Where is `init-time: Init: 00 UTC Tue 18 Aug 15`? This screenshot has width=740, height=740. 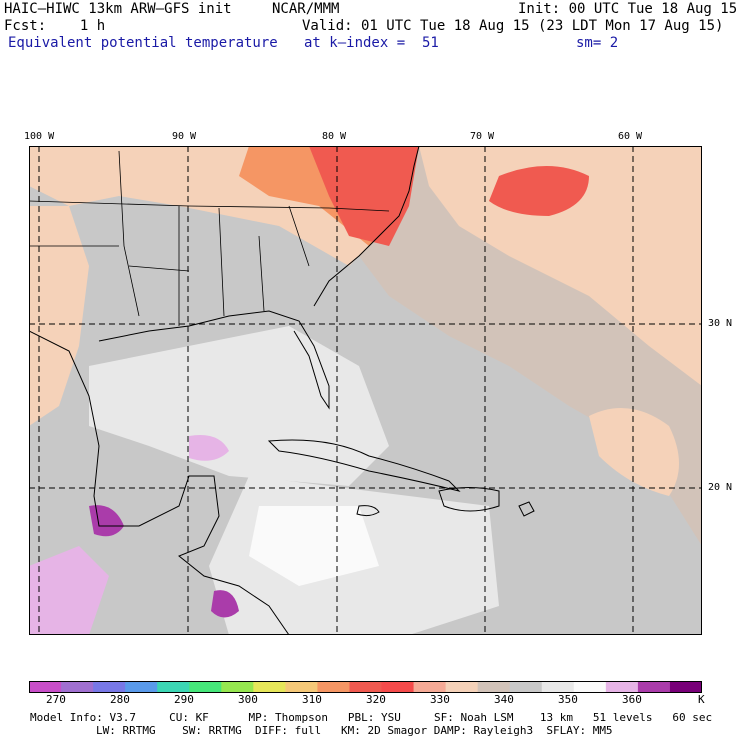
init-time: Init: 00 UTC Tue 18 Aug 15 is located at coordinates (628, 9).